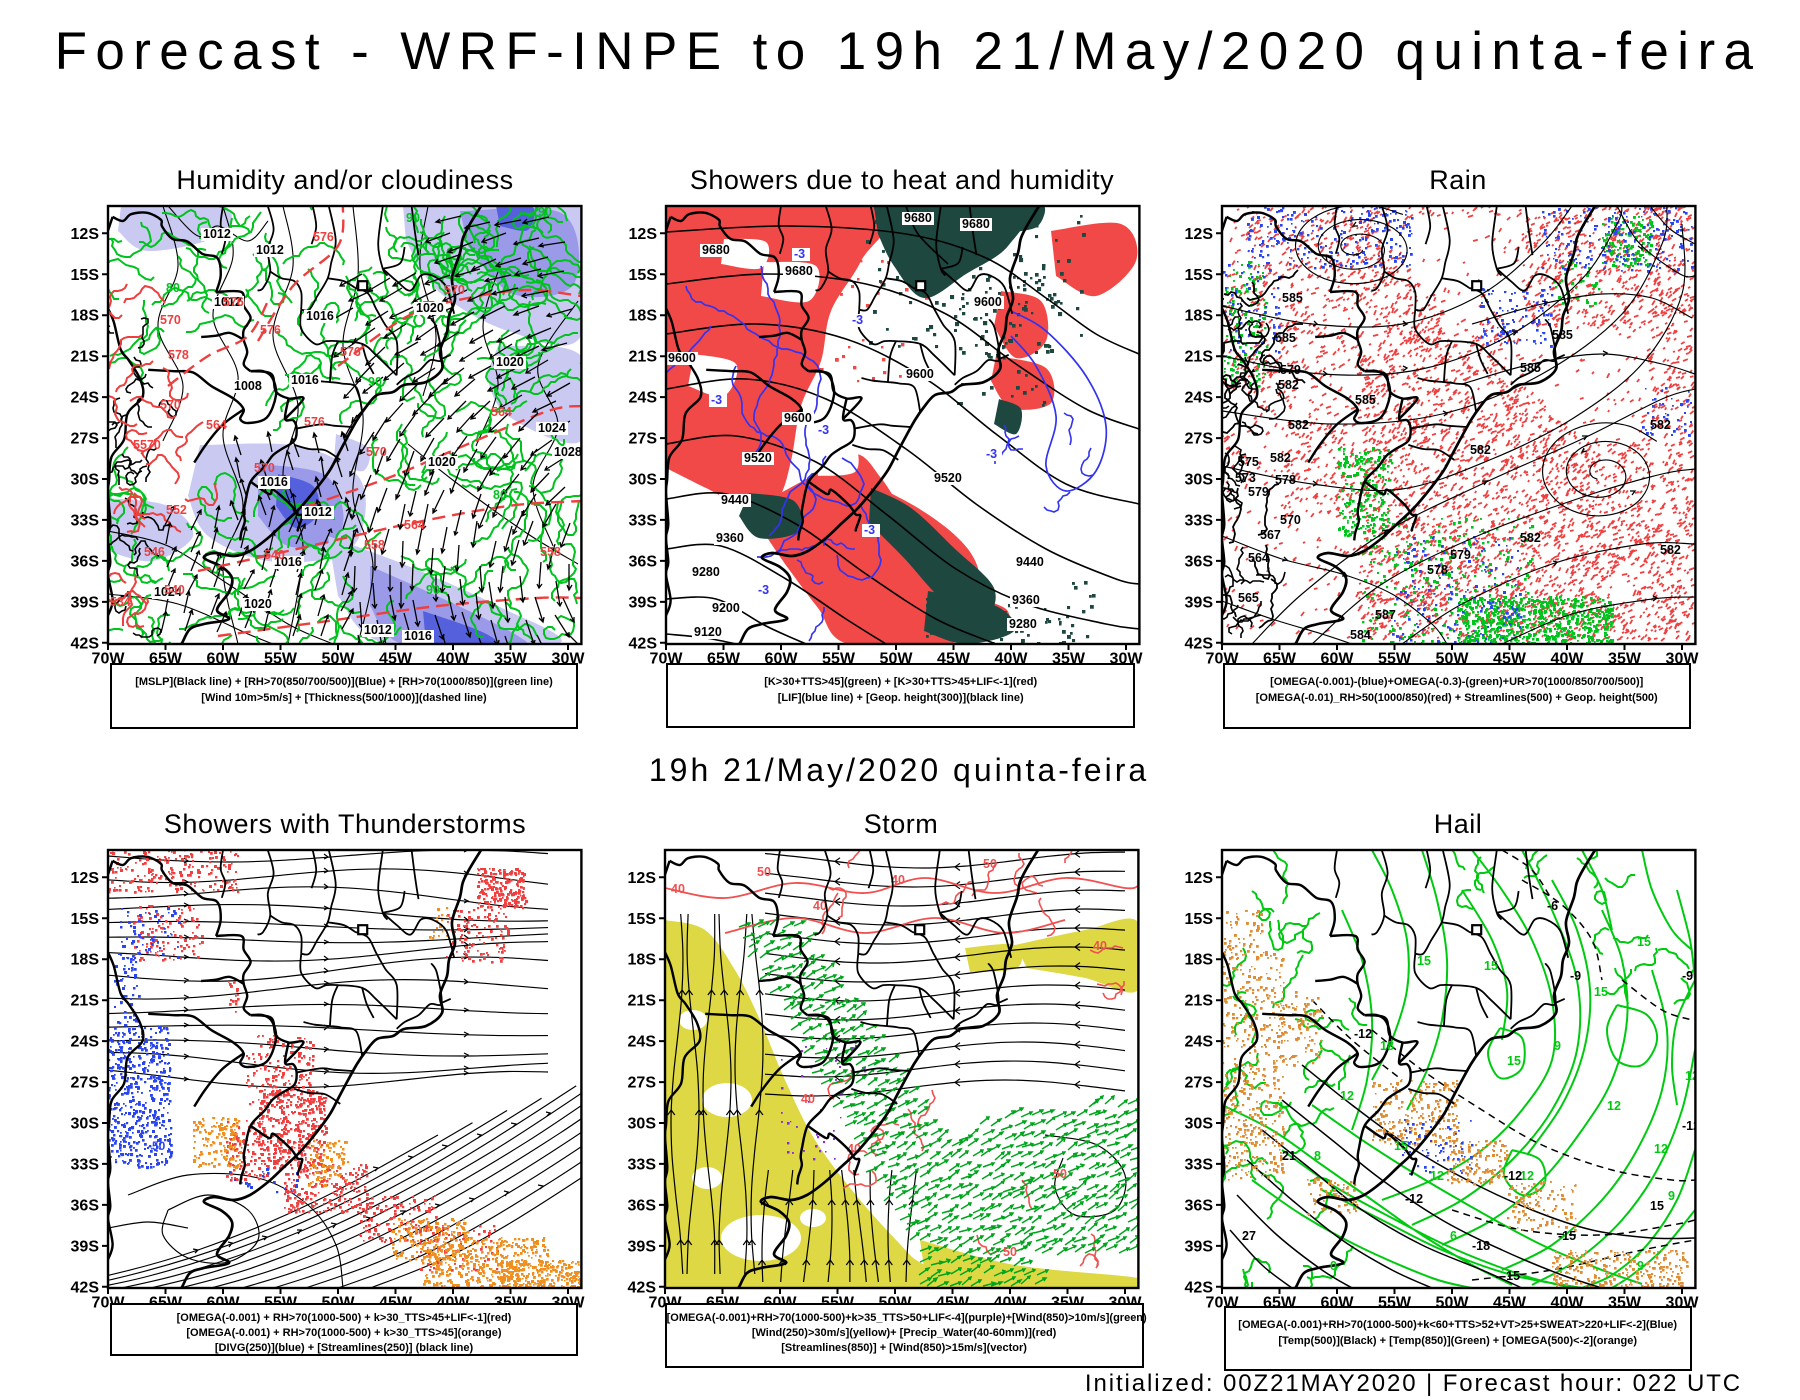 The width and height of the screenshot is (1800, 1400). What do you see at coordinates (641, 1164) in the screenshot?
I see `svg-text: 33S` at bounding box center [641, 1164].